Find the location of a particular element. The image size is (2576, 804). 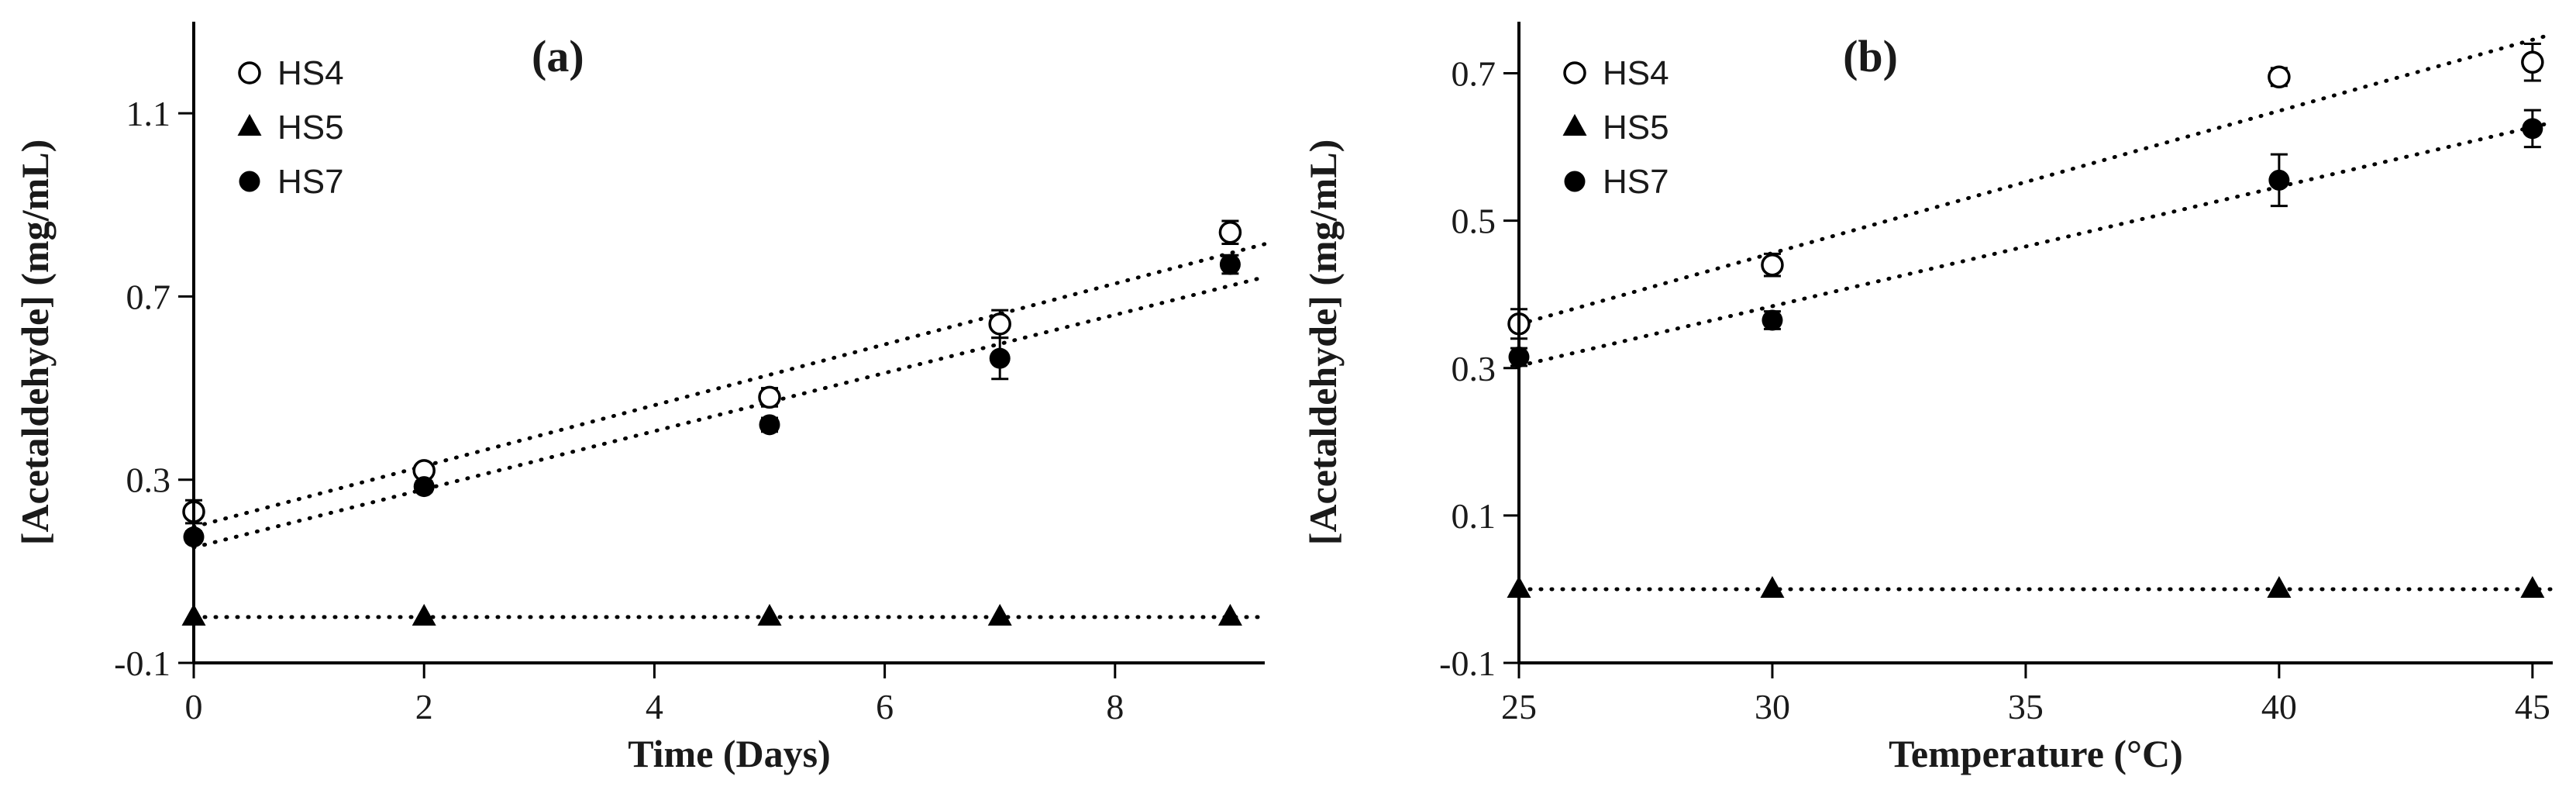

x-tick-label: 25 is located at coordinates (1519, 706).